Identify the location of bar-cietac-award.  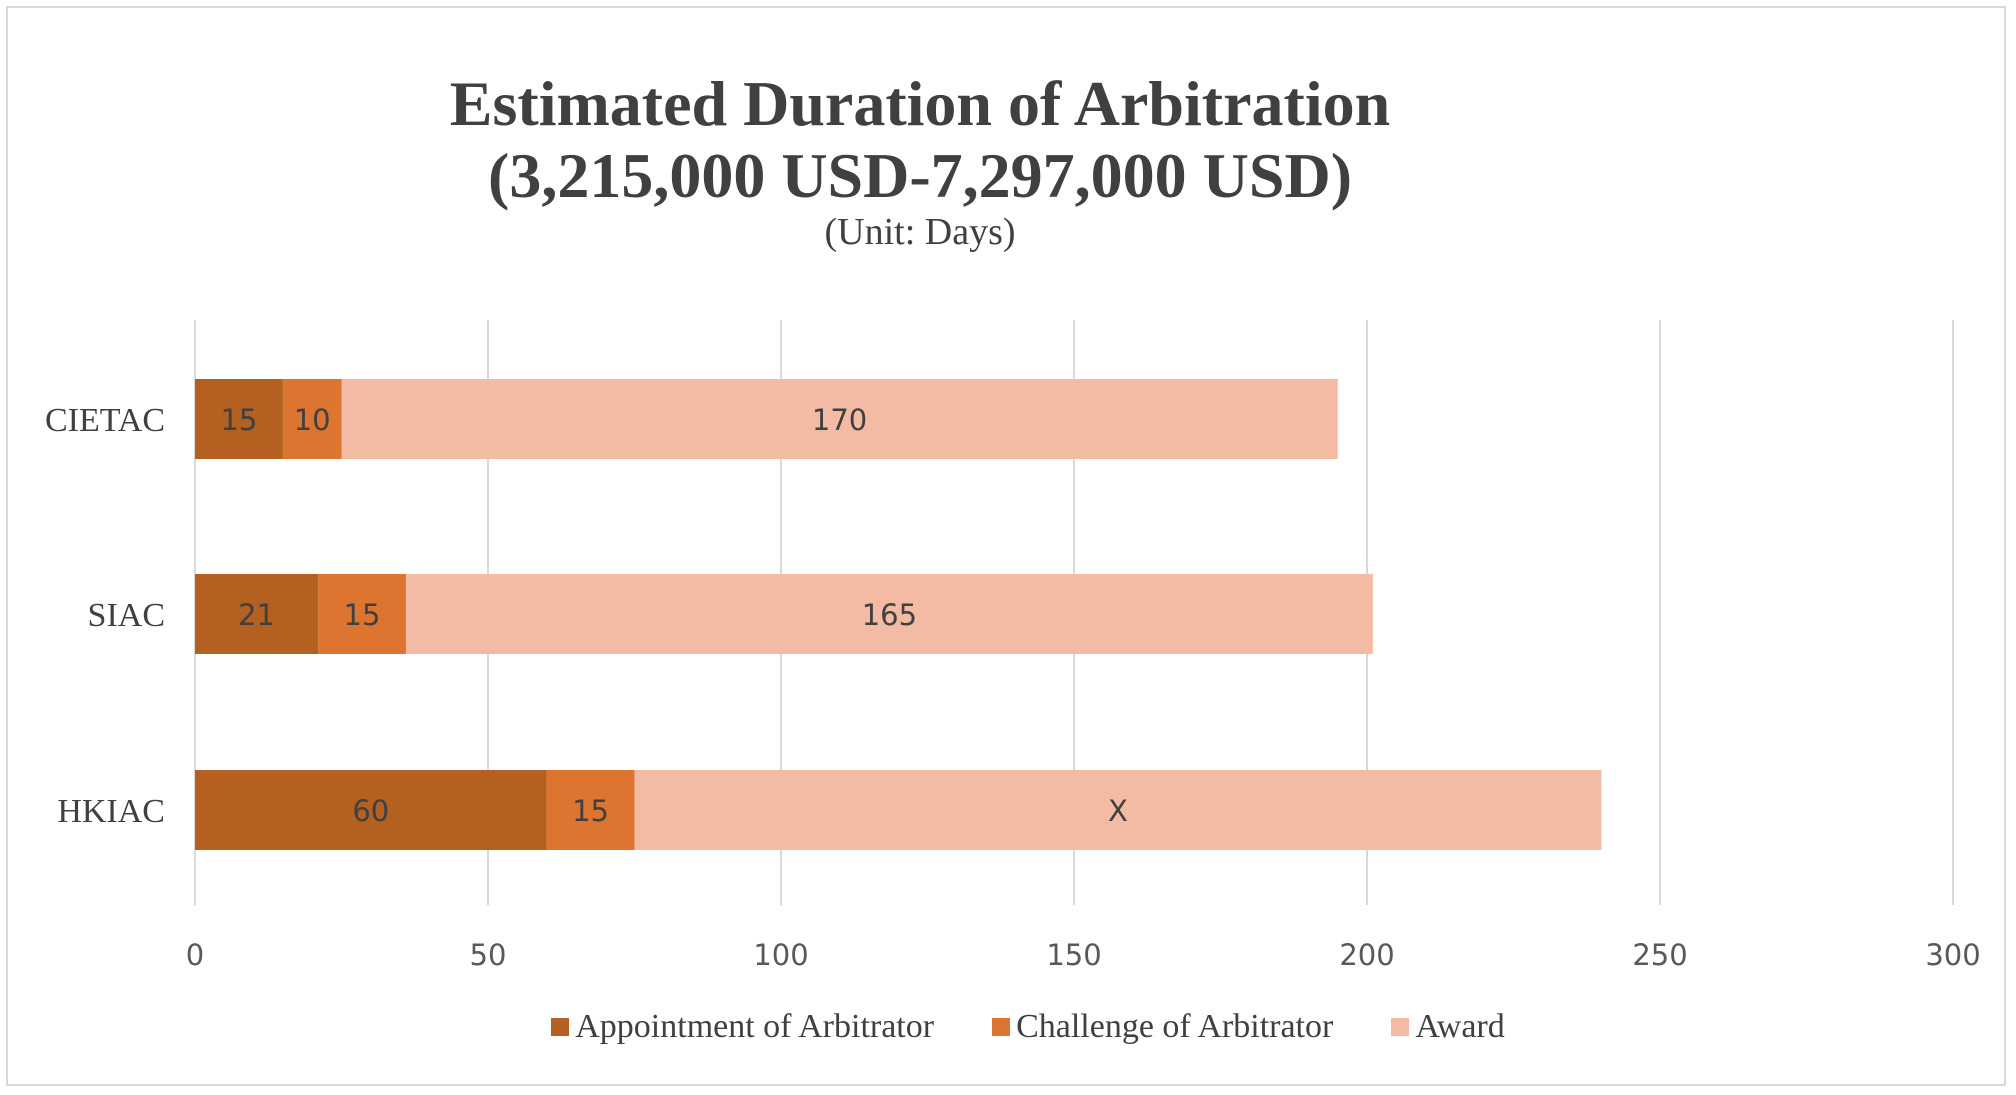
(839, 419).